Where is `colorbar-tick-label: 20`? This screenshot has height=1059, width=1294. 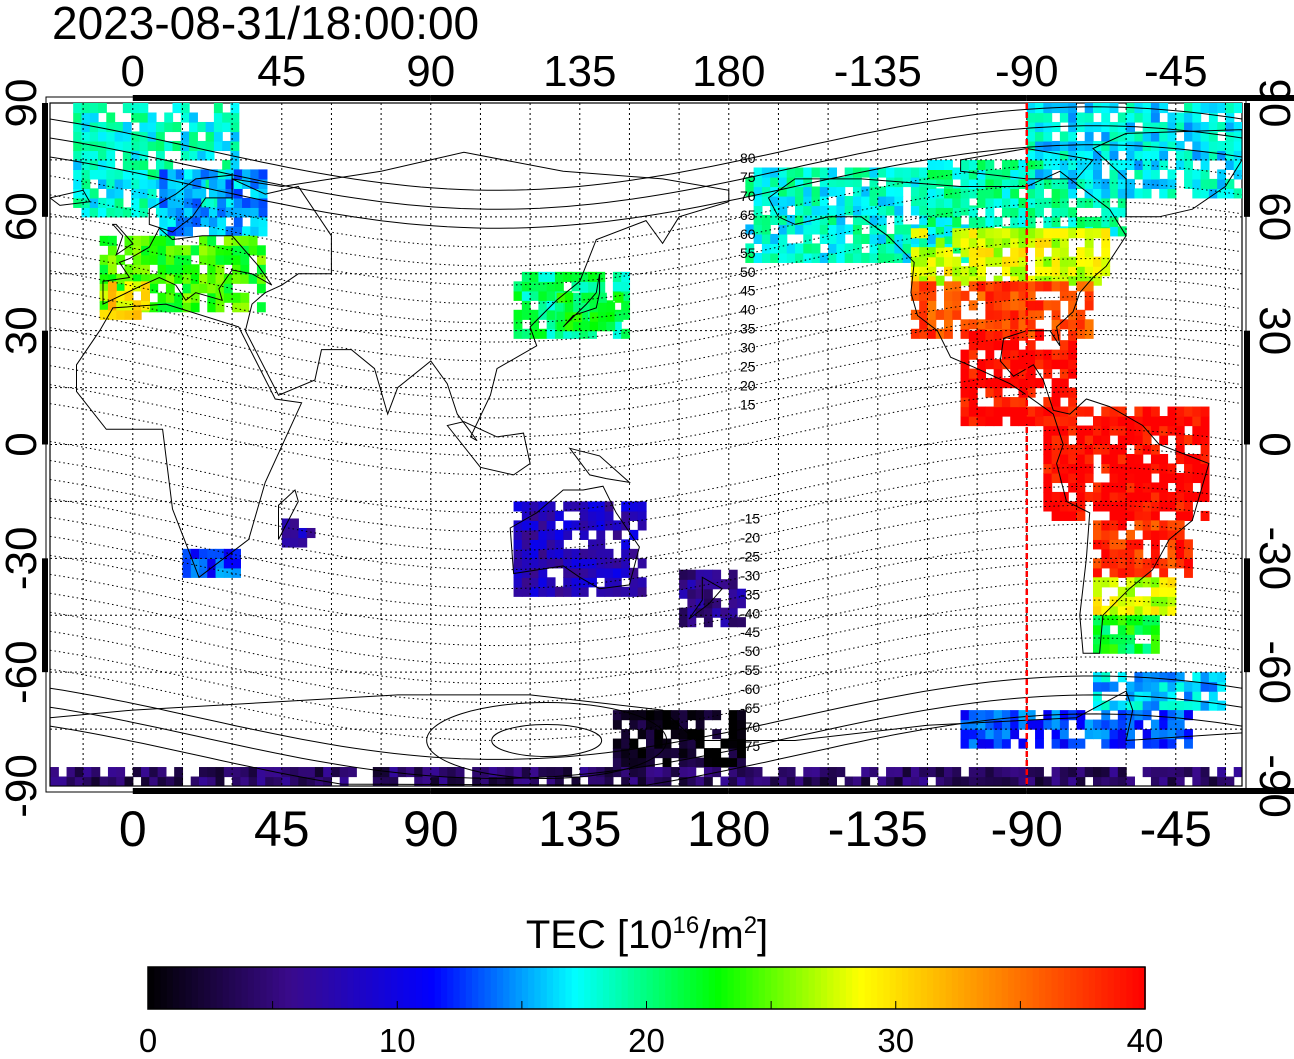
colorbar-tick-label: 20 is located at coordinates (646, 1040).